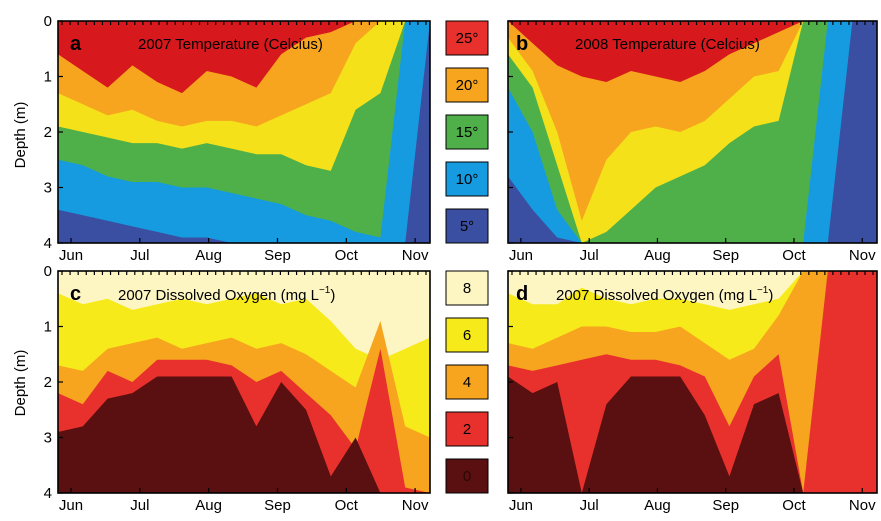 Image resolution: width=881 pixels, height=521 pixels. What do you see at coordinates (522, 44) in the screenshot?
I see `panel-letter-b: b` at bounding box center [522, 44].